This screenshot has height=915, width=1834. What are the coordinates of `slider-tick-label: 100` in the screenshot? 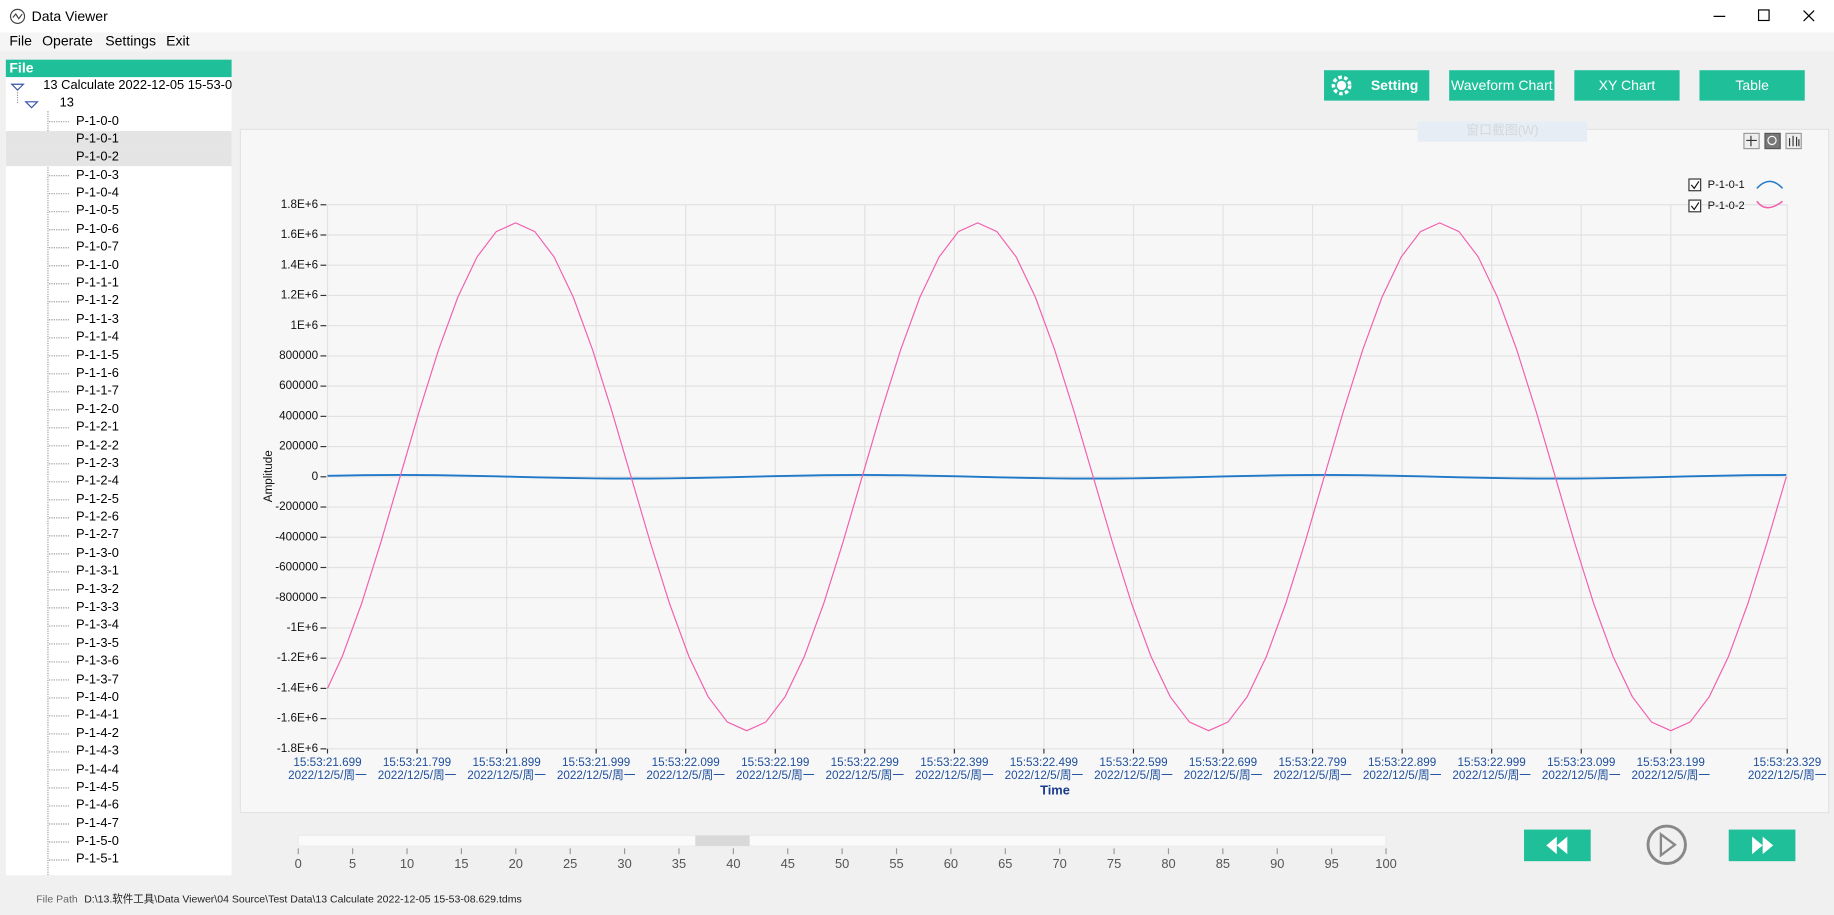 It's located at (1385, 863).